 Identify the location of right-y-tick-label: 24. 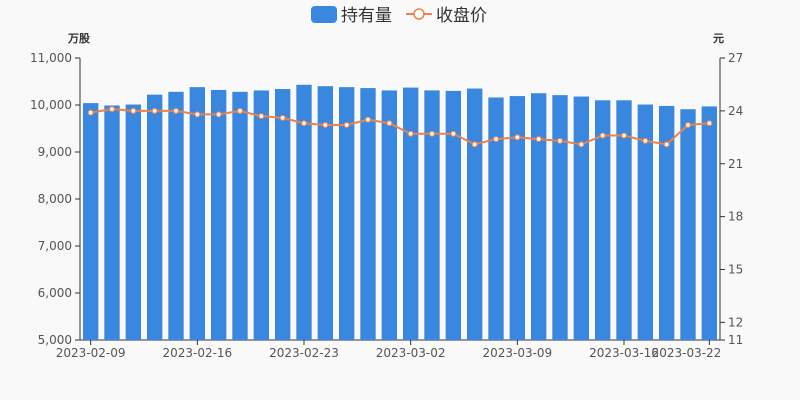
(735, 111).